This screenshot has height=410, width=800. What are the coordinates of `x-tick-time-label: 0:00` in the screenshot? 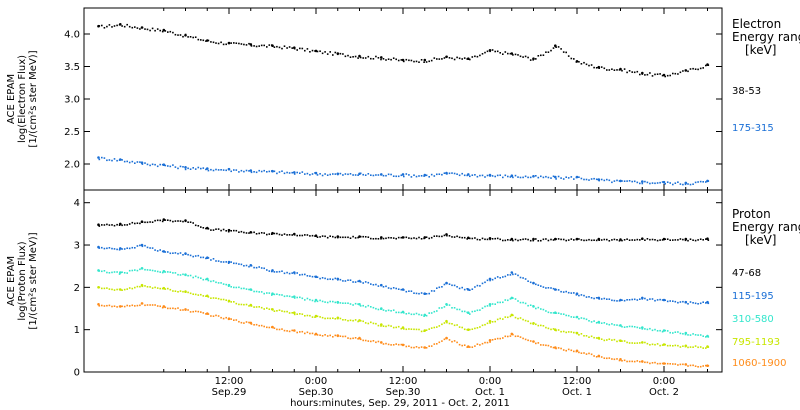 It's located at (664, 381).